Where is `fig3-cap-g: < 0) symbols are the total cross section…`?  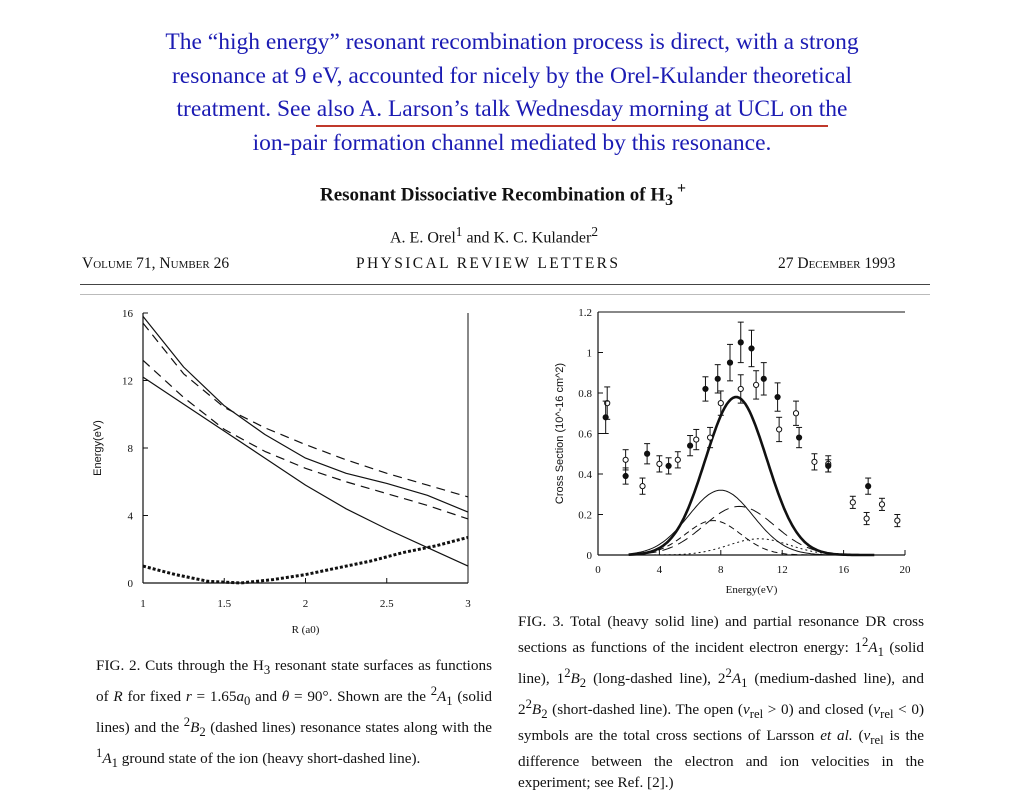 fig3-cap-g: < 0) symbols are the total cross section… is located at coordinates (721, 723).